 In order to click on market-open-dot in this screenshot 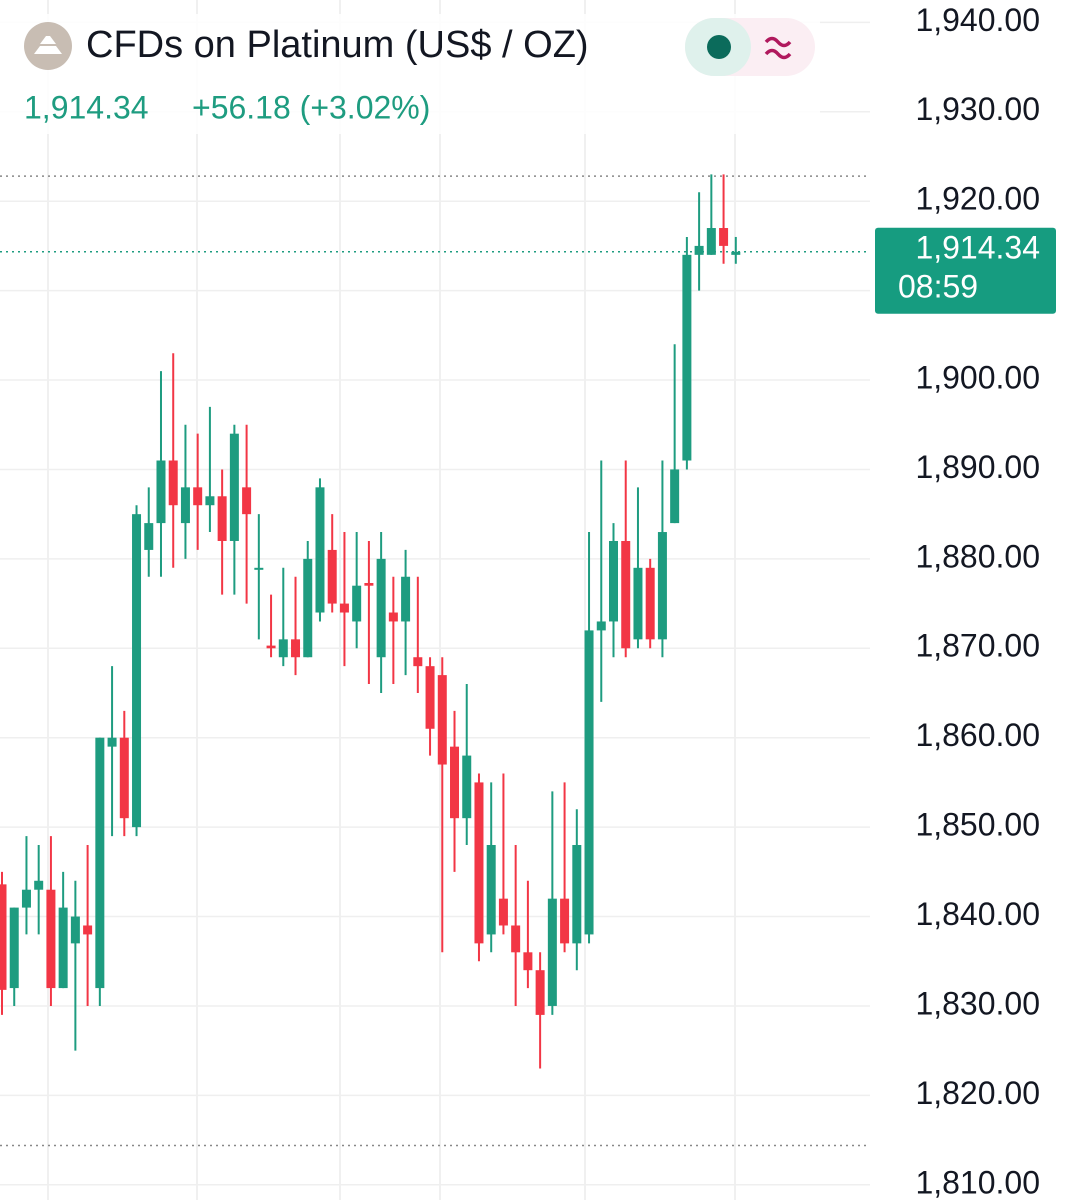, I will do `click(719, 47)`.